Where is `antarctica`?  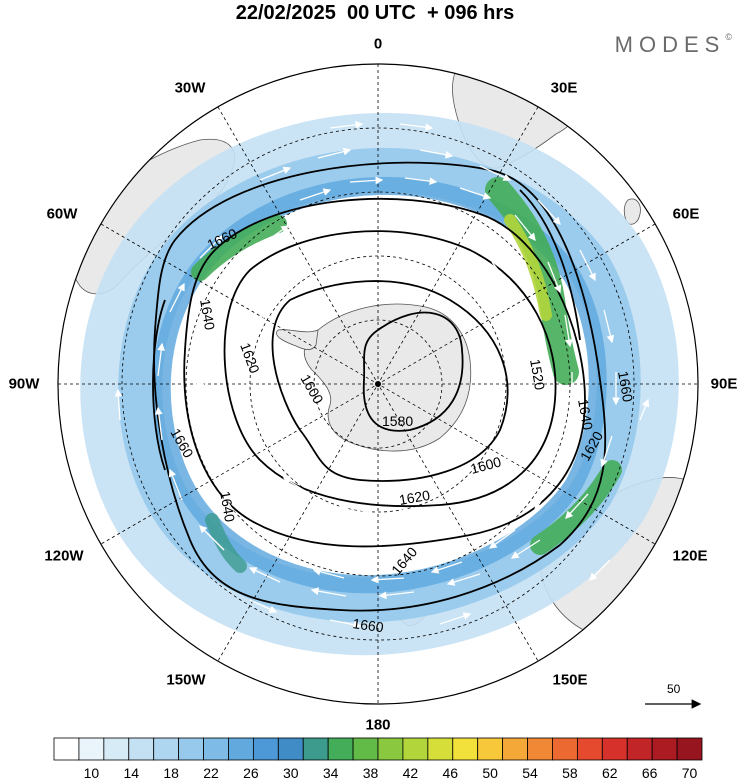 antarctica is located at coordinates (388, 377).